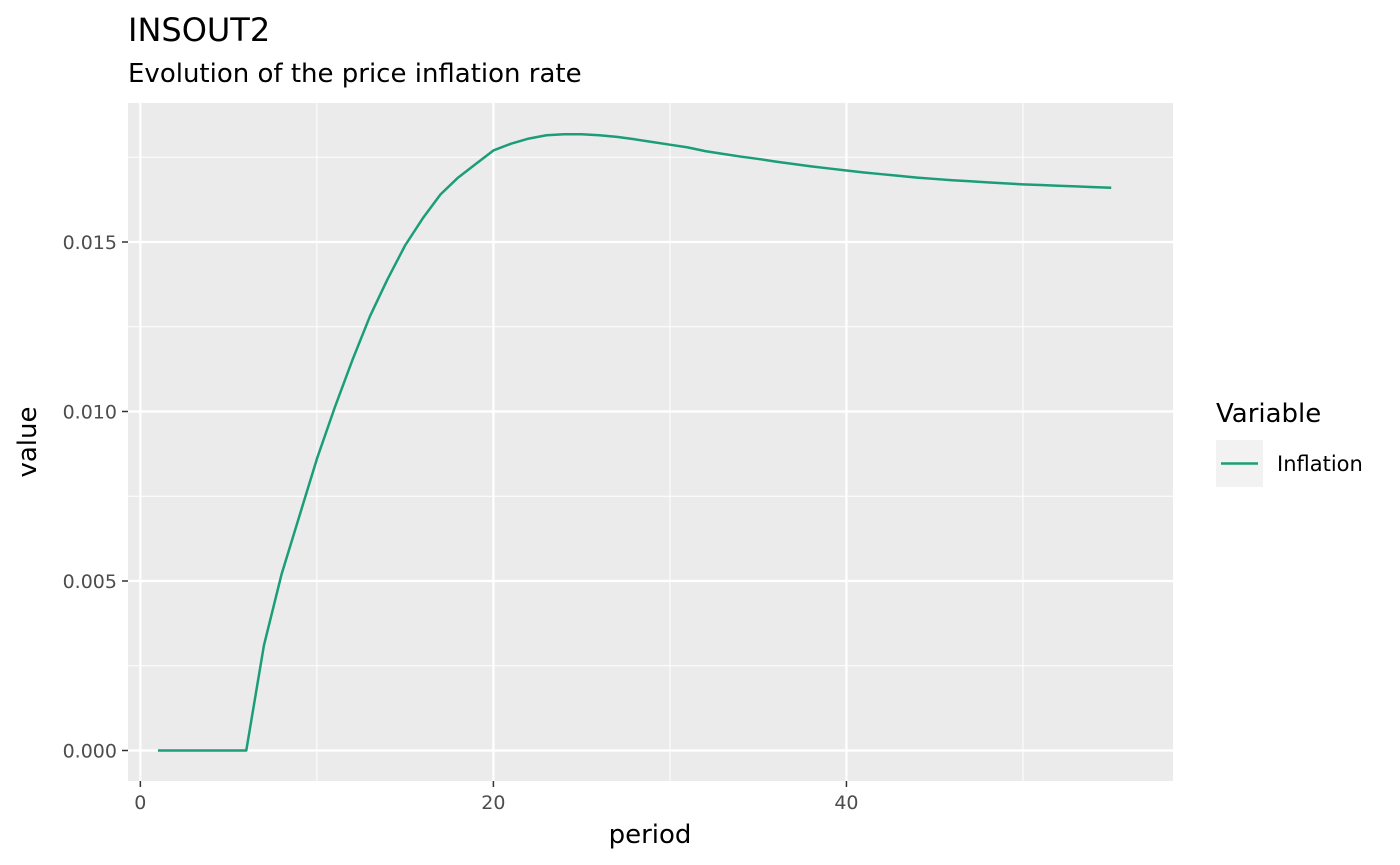 Image resolution: width=1400 pixels, height=865 pixels. I want to click on legend-label-inflation: Inflation, so click(1320, 464).